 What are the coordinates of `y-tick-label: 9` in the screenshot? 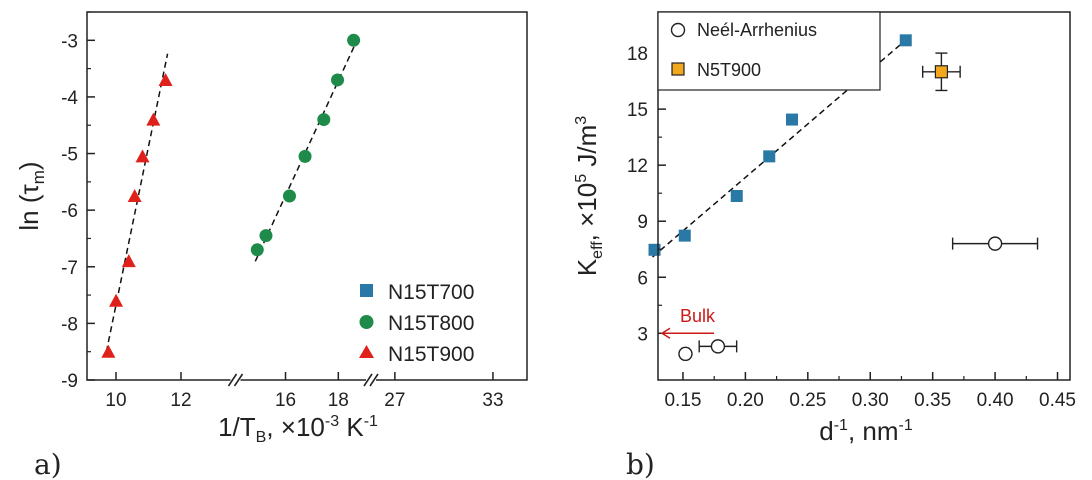 It's located at (642, 222).